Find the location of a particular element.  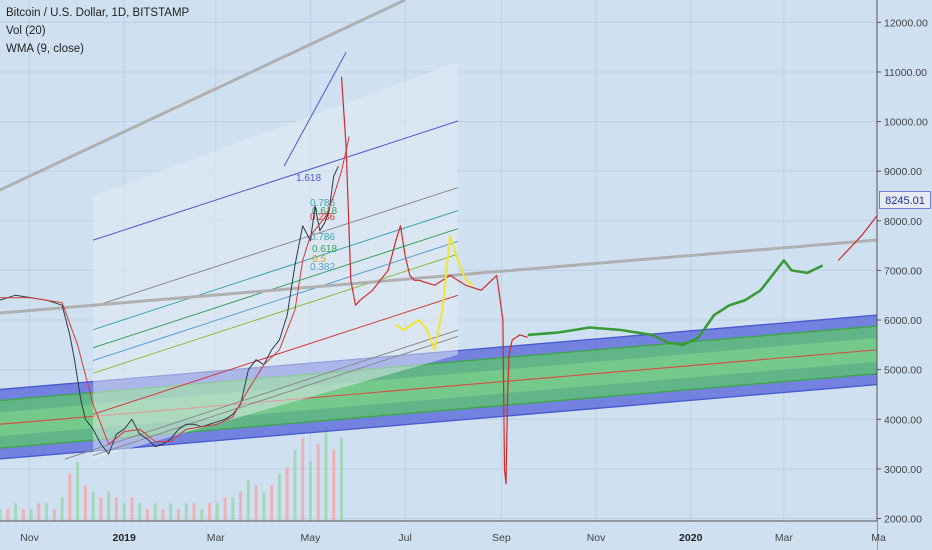

y-tick-label: 6000.00 is located at coordinates (903, 321).